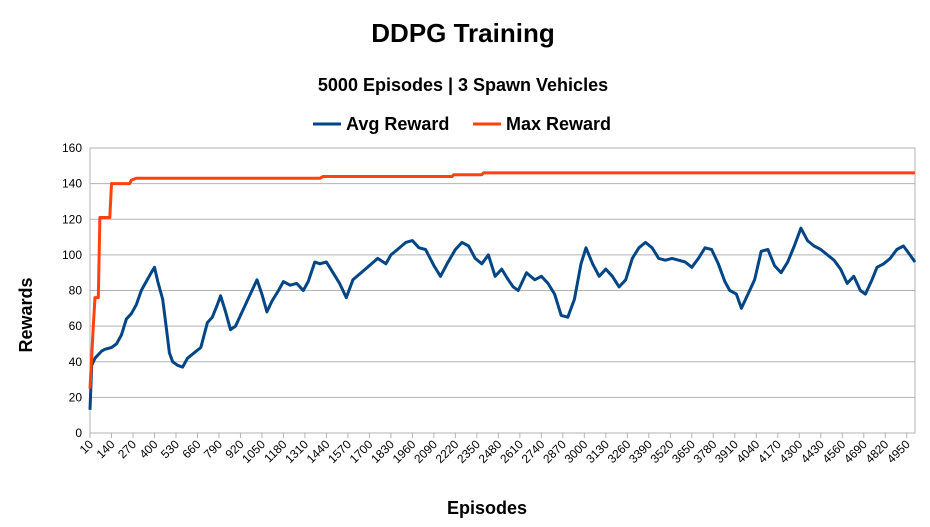 The image size is (930, 527). I want to click on y-tick-label: 60, so click(76, 326).